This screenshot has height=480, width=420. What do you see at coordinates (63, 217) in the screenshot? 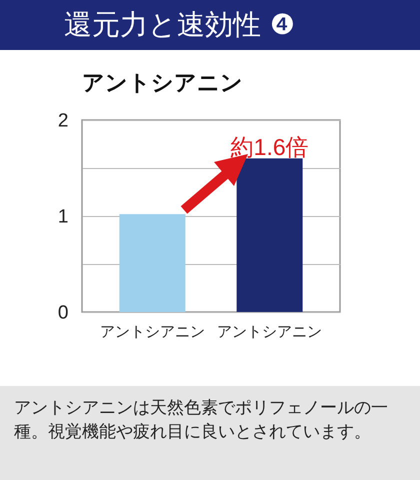
I see `y-tick-label: 1` at bounding box center [63, 217].